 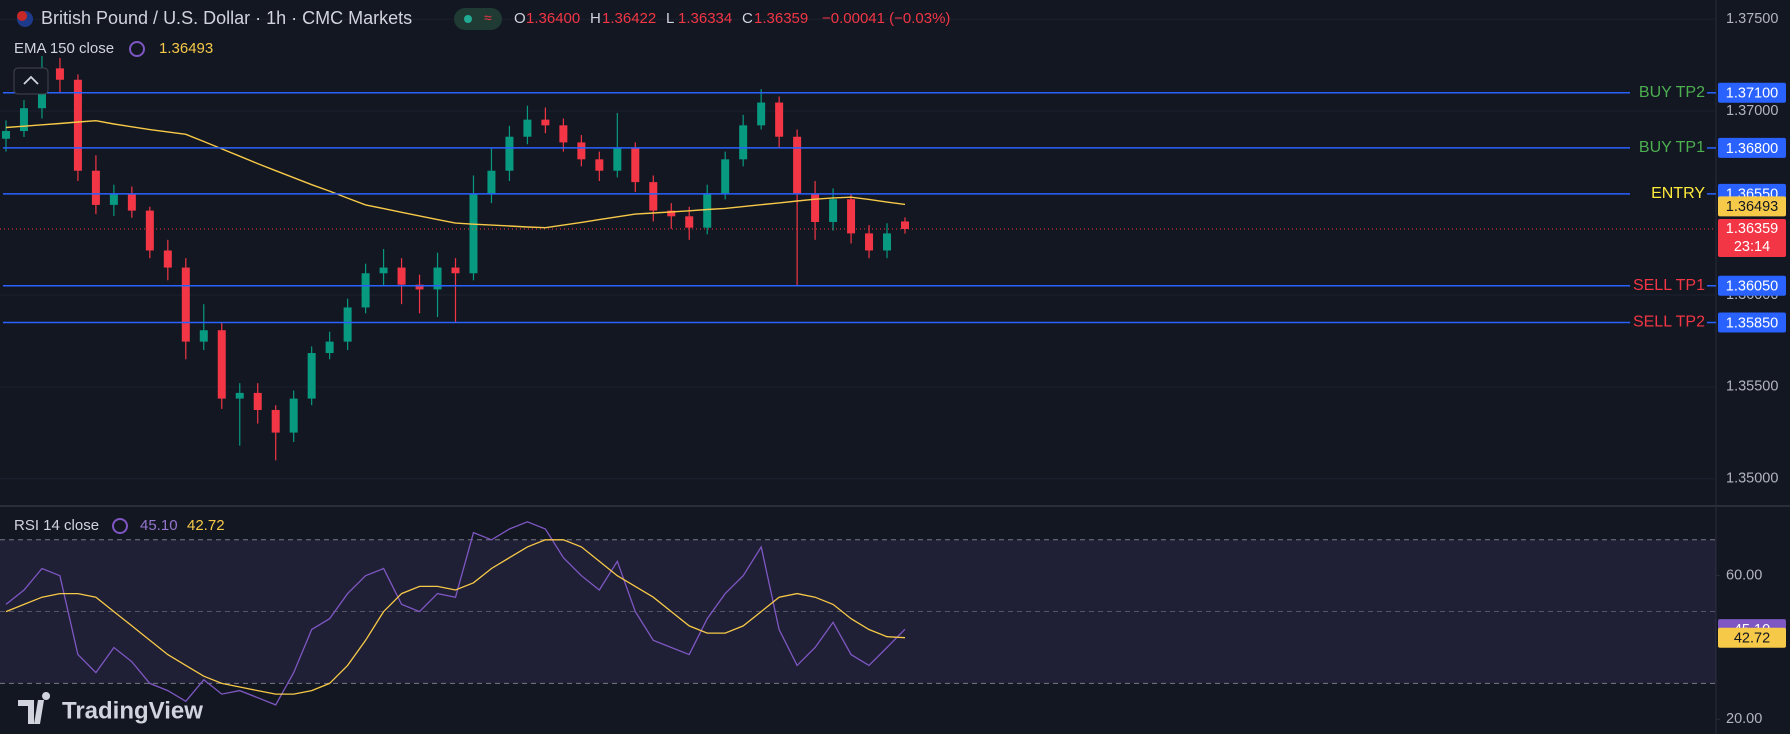 I want to click on level-label: SELL TP2, so click(x=1669, y=322).